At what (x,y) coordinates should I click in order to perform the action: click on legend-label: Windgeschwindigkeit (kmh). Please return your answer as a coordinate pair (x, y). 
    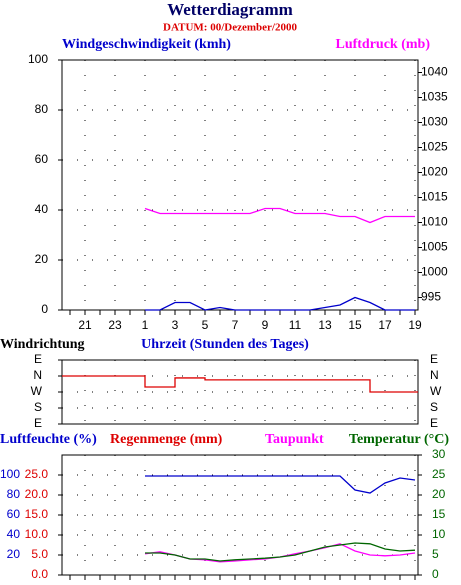
    Looking at the image, I should click on (146, 44).